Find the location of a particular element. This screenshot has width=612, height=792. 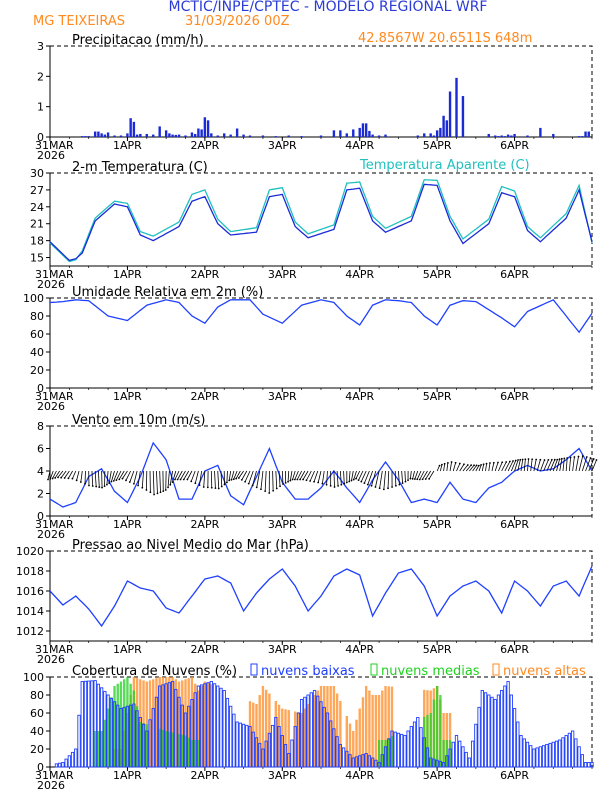

temp-x-tick-label: 3APR is located at coordinates (282, 274).